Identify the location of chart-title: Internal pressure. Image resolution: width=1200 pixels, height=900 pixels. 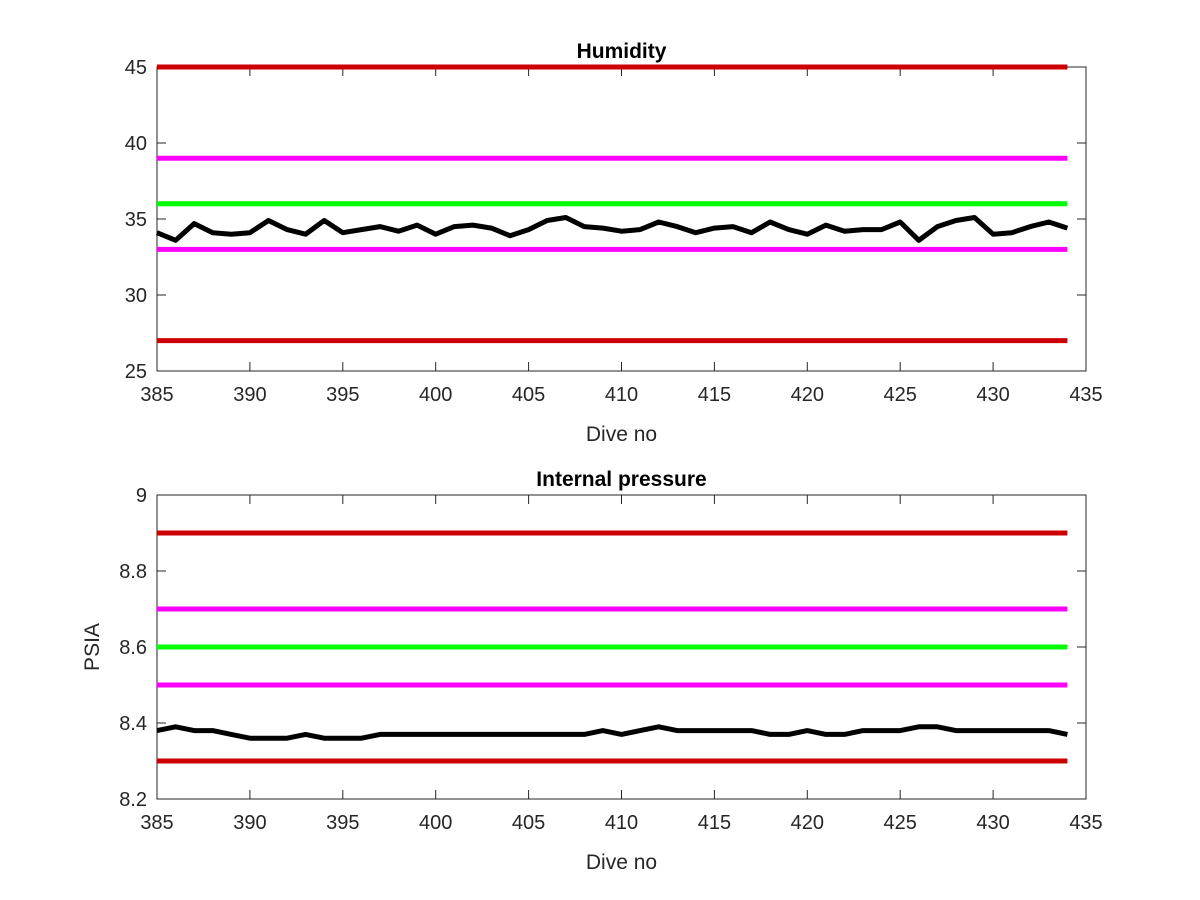
(621, 479).